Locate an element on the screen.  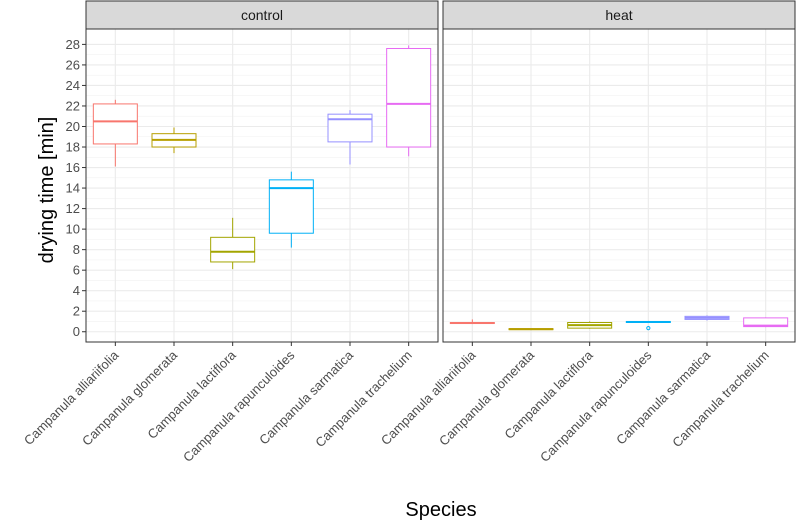
y-axis-title: drying time [min] is located at coordinates (47, 190).